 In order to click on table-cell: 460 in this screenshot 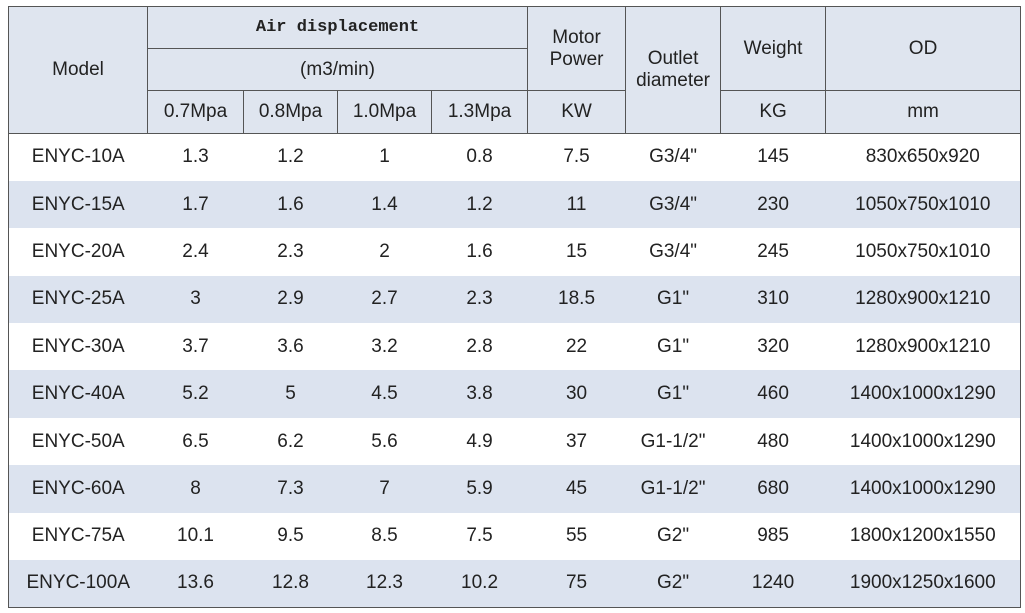, I will do `click(773, 394)`.